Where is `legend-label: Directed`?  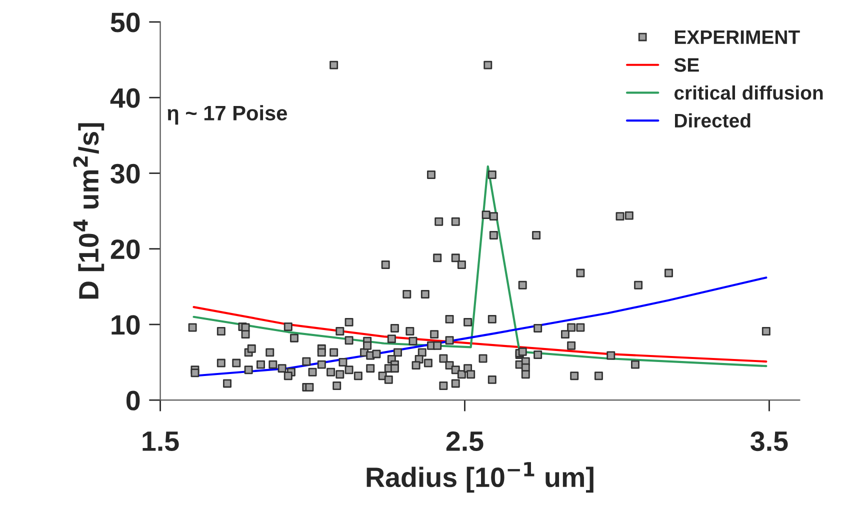
legend-label: Directed is located at coordinates (712, 120).